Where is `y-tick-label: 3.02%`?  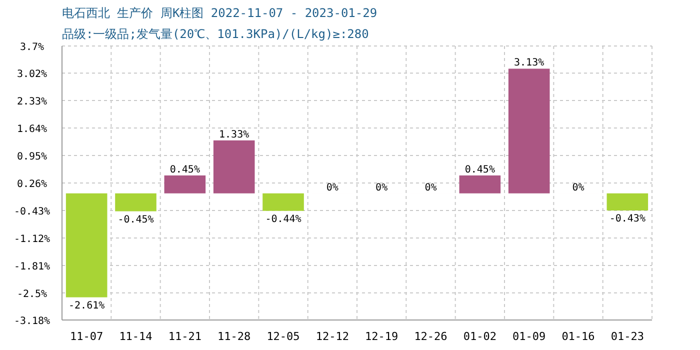 y-tick-label: 3.02% is located at coordinates (32, 74).